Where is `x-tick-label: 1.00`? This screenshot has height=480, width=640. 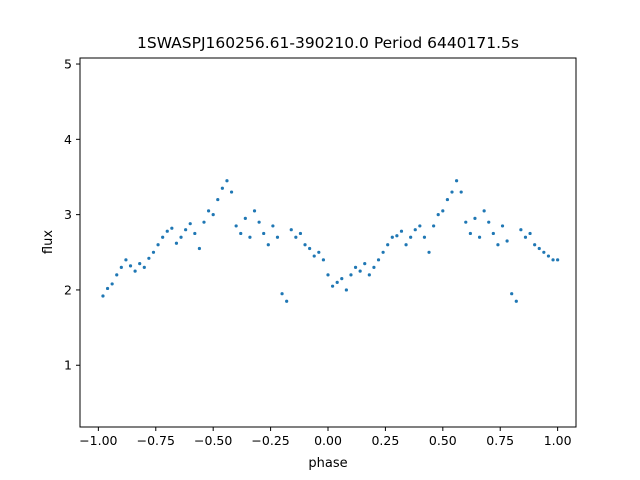
x-tick-label: 1.00 is located at coordinates (558, 440).